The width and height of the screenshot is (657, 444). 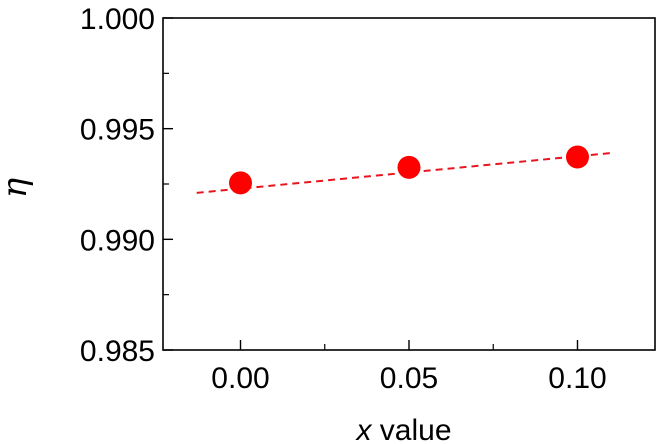 I want to click on y-tick-label: 0.985, so click(x=117, y=351).